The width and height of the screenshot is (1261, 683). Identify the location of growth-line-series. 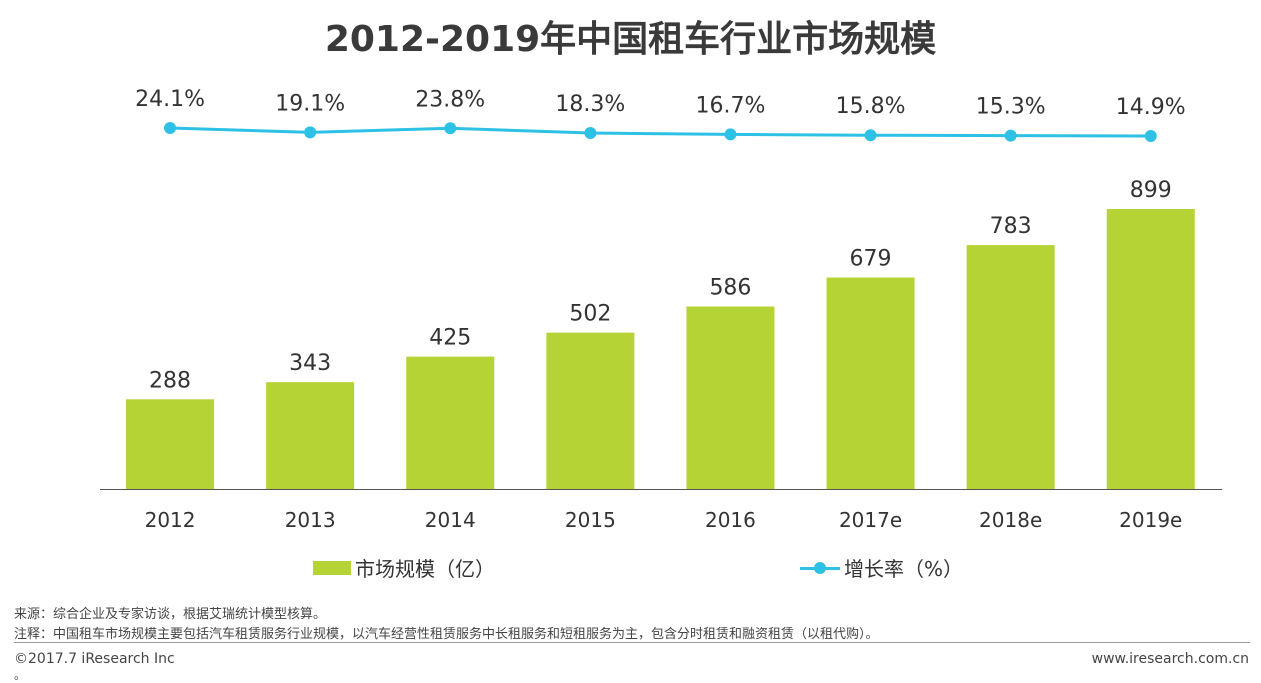
(660, 132).